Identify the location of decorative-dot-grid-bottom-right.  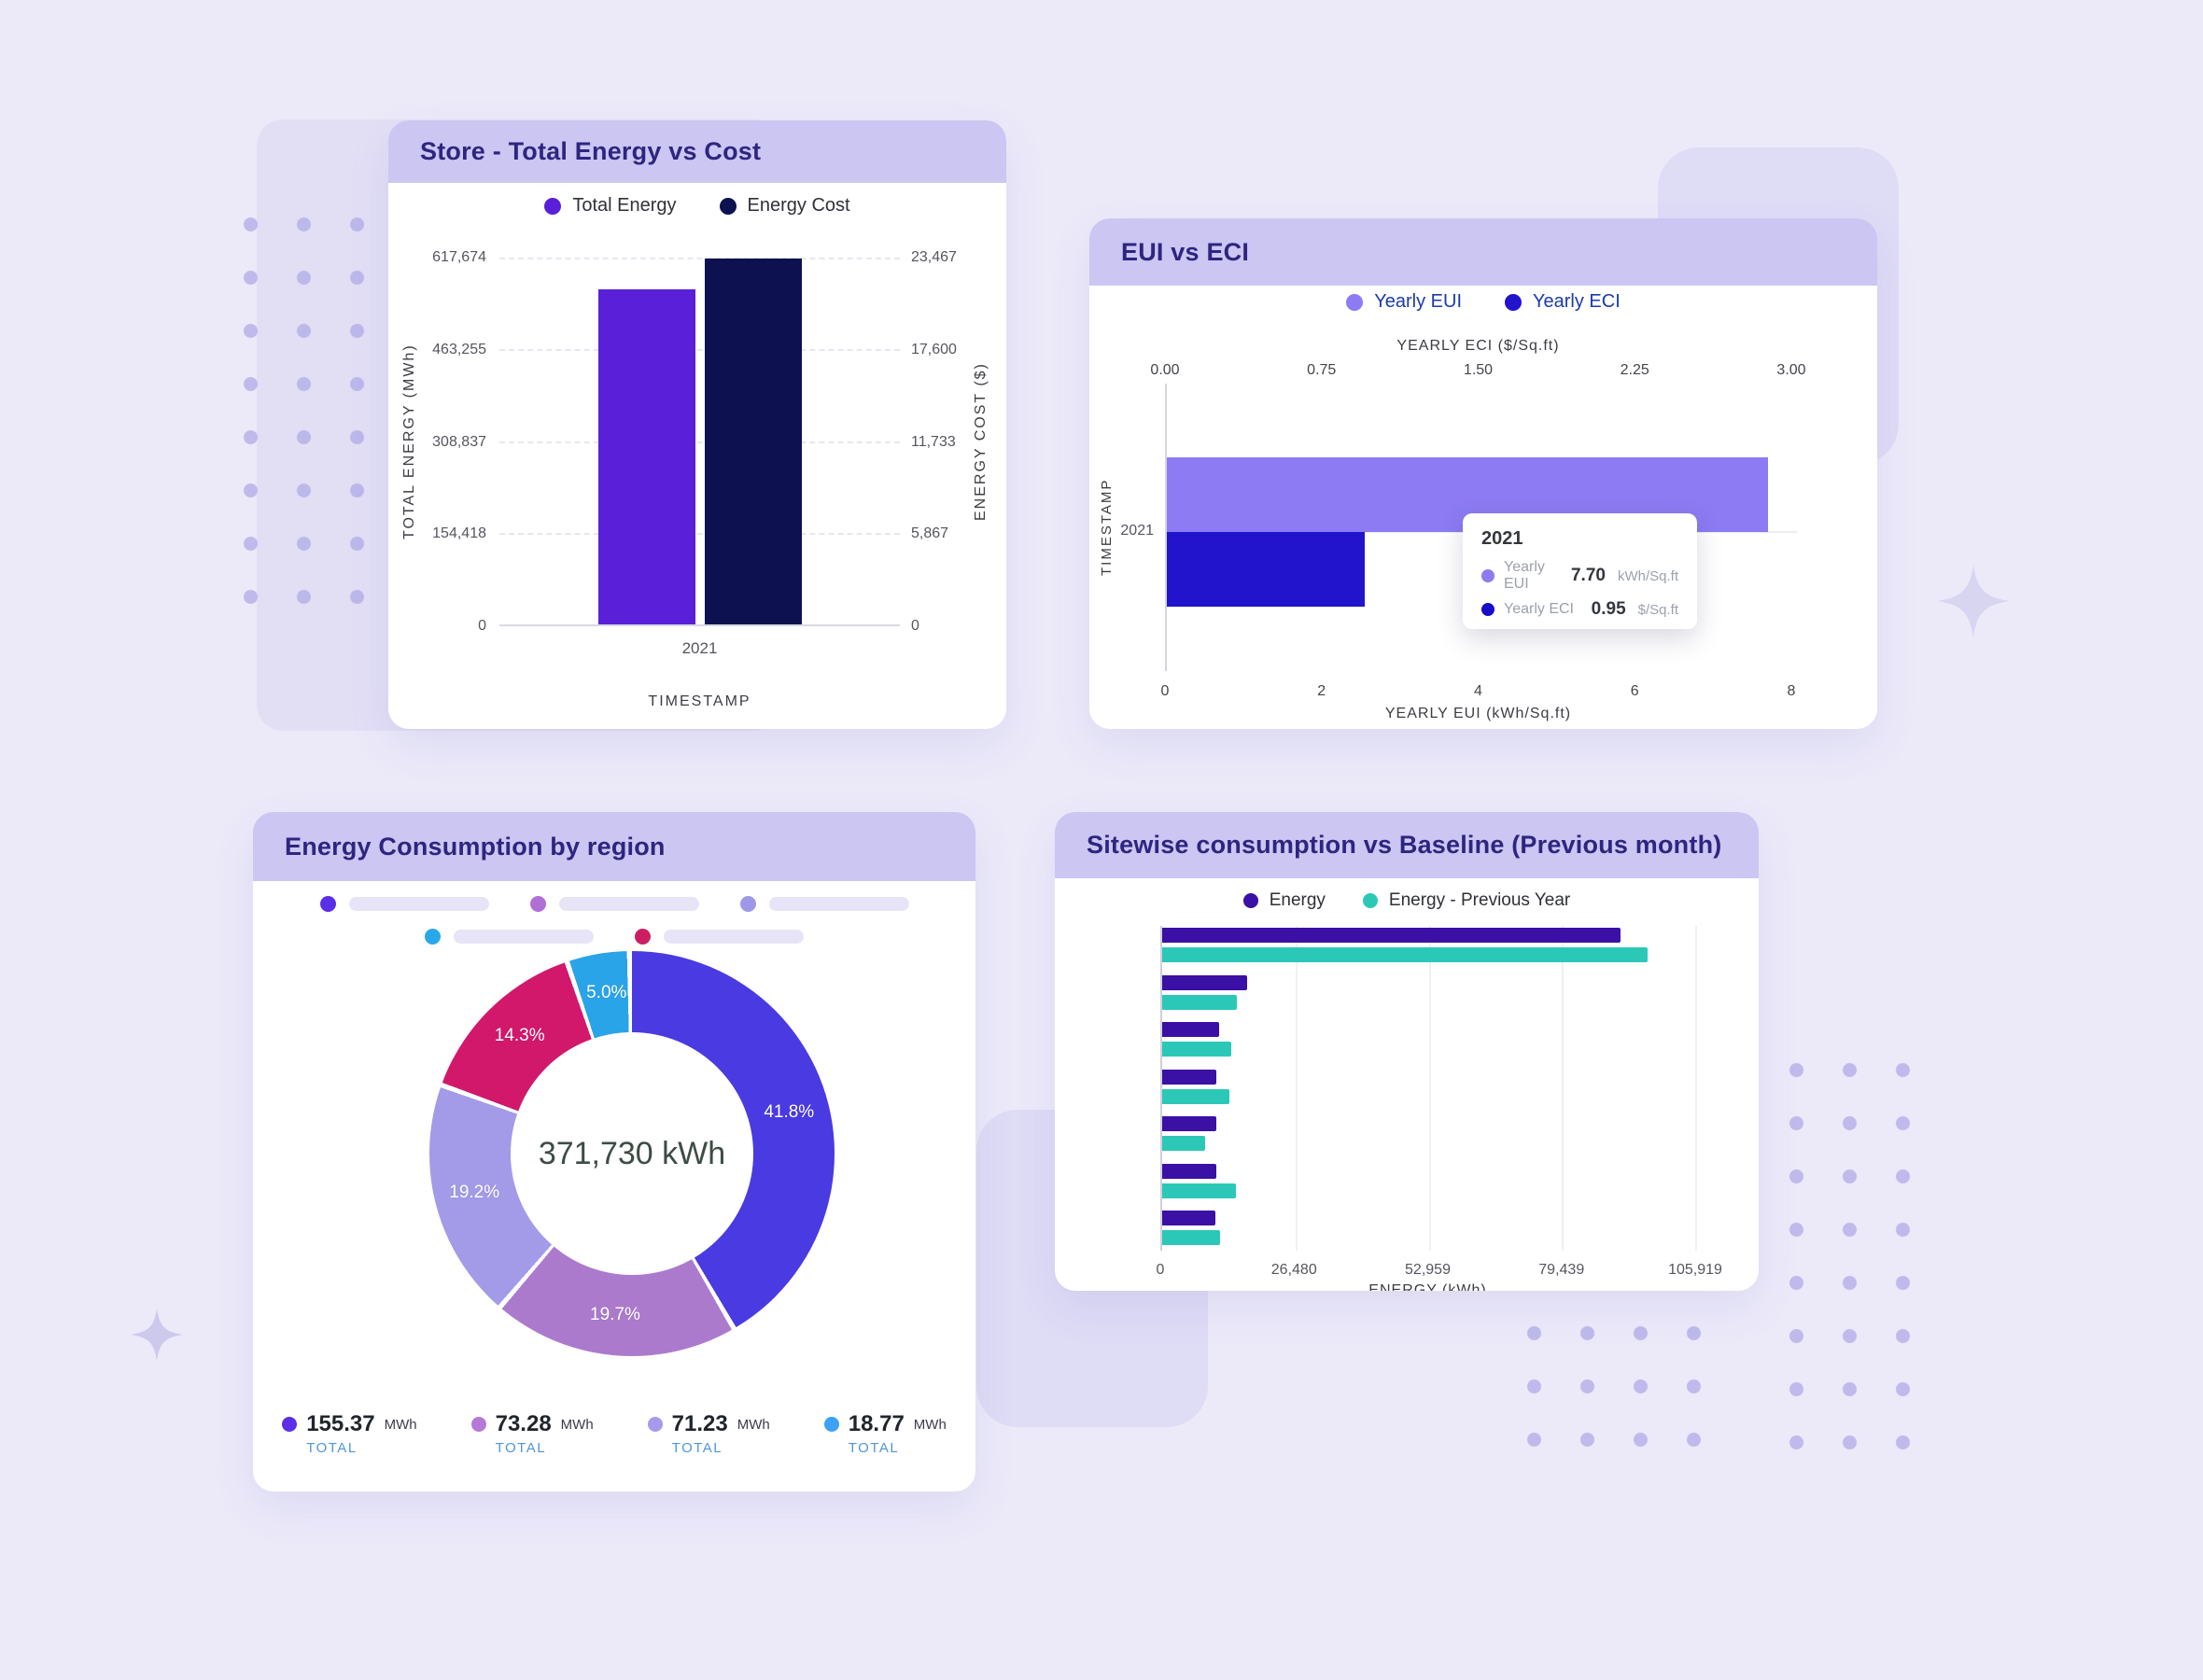
(1850, 1256).